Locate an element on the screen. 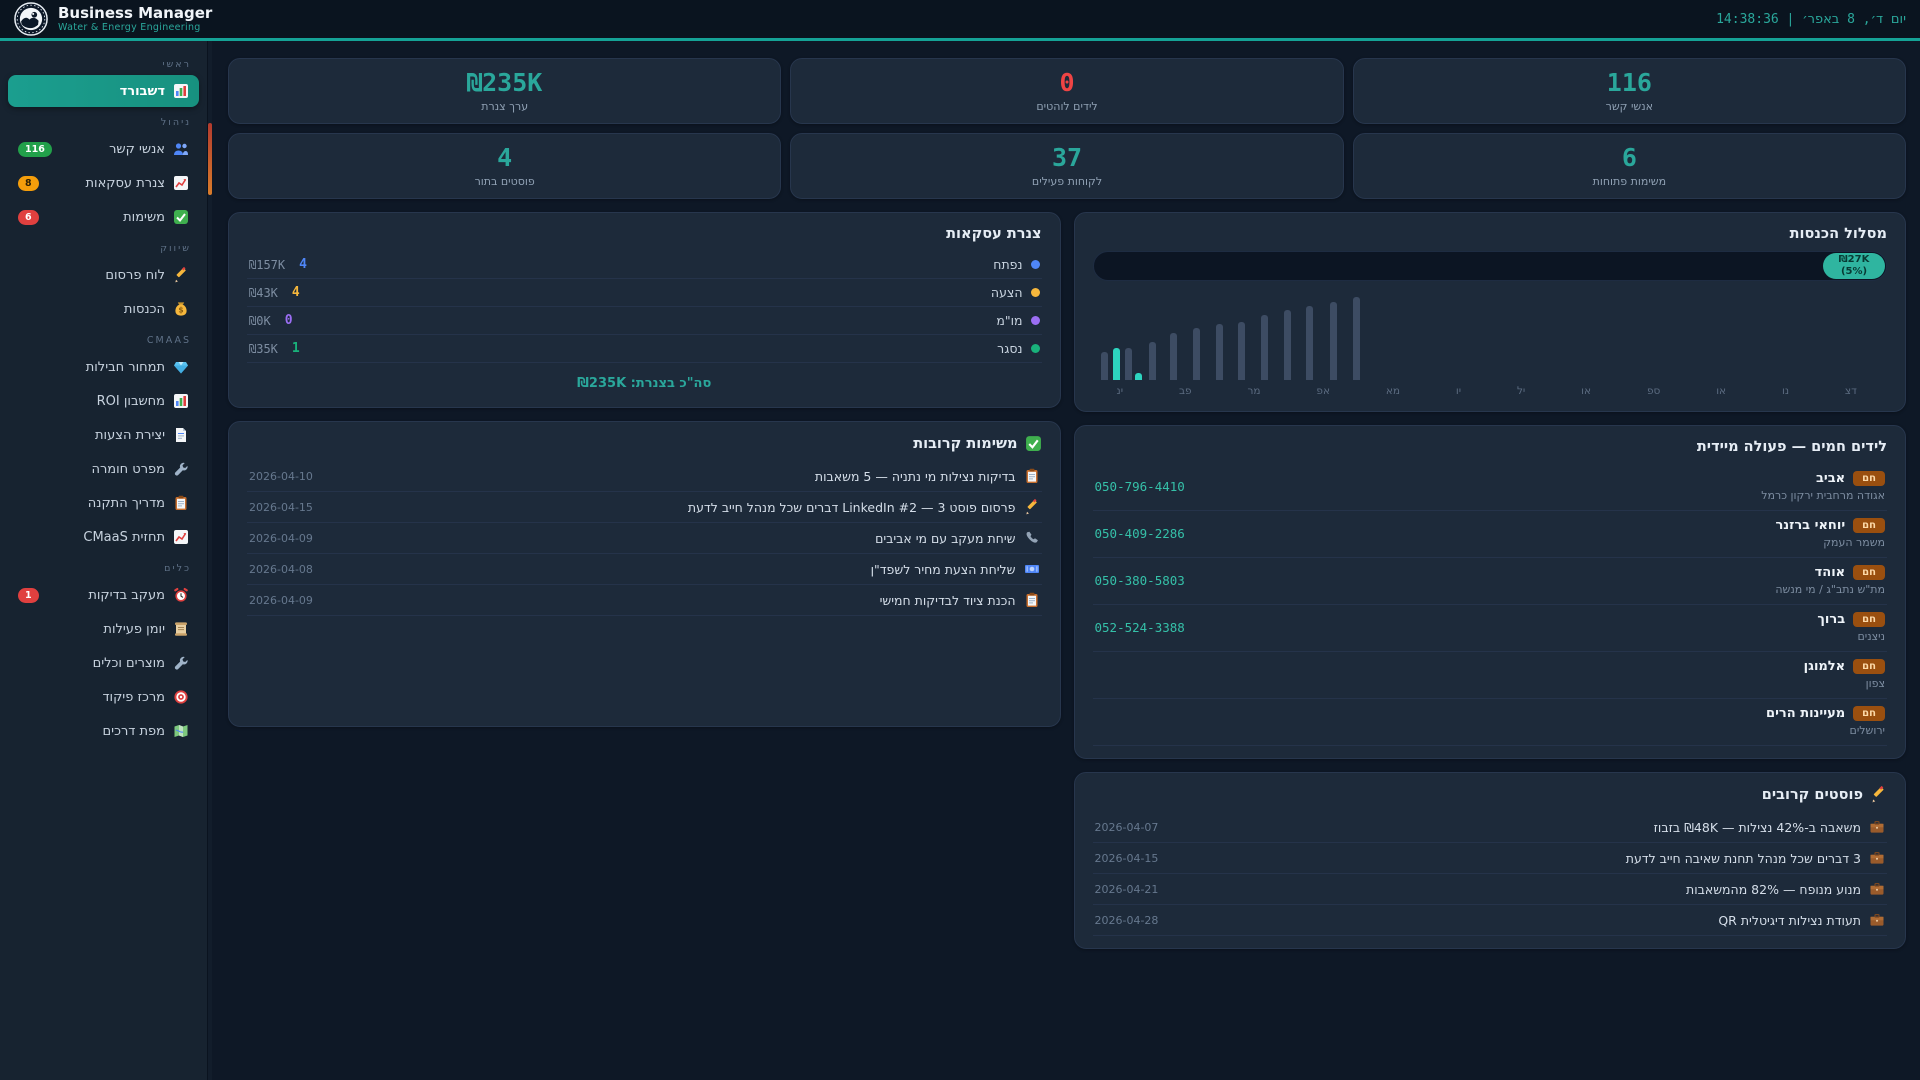 Image resolution: width=1920 pixels, height=1080 pixels. task-row: שליחת הצעת מחיר לשפד"ן 2026-04-08 is located at coordinates (644, 569).